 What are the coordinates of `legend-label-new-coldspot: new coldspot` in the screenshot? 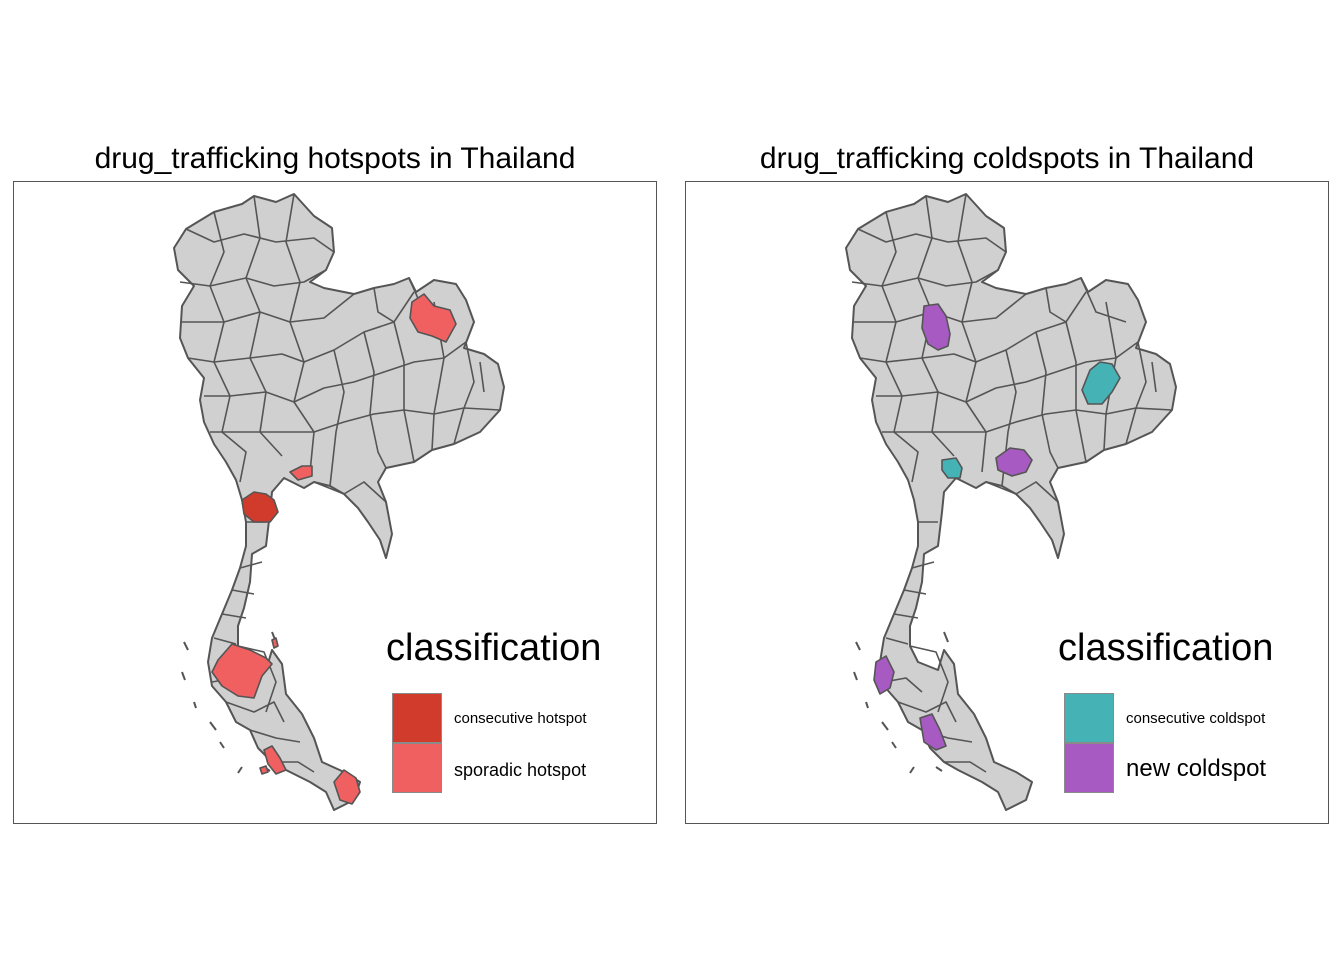 It's located at (1196, 768).